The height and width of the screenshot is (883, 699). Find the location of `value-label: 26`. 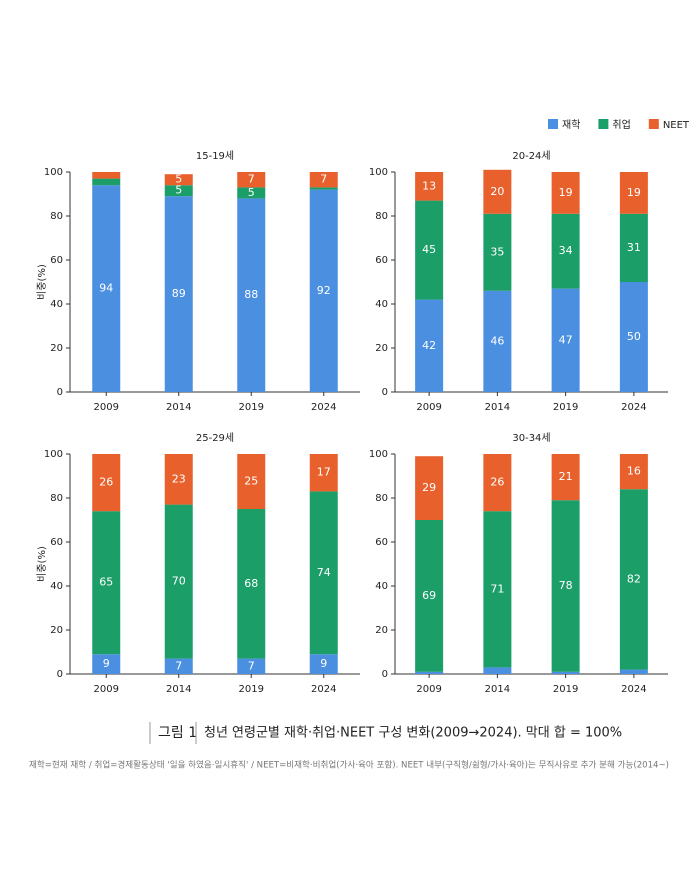

value-label: 26 is located at coordinates (497, 482).